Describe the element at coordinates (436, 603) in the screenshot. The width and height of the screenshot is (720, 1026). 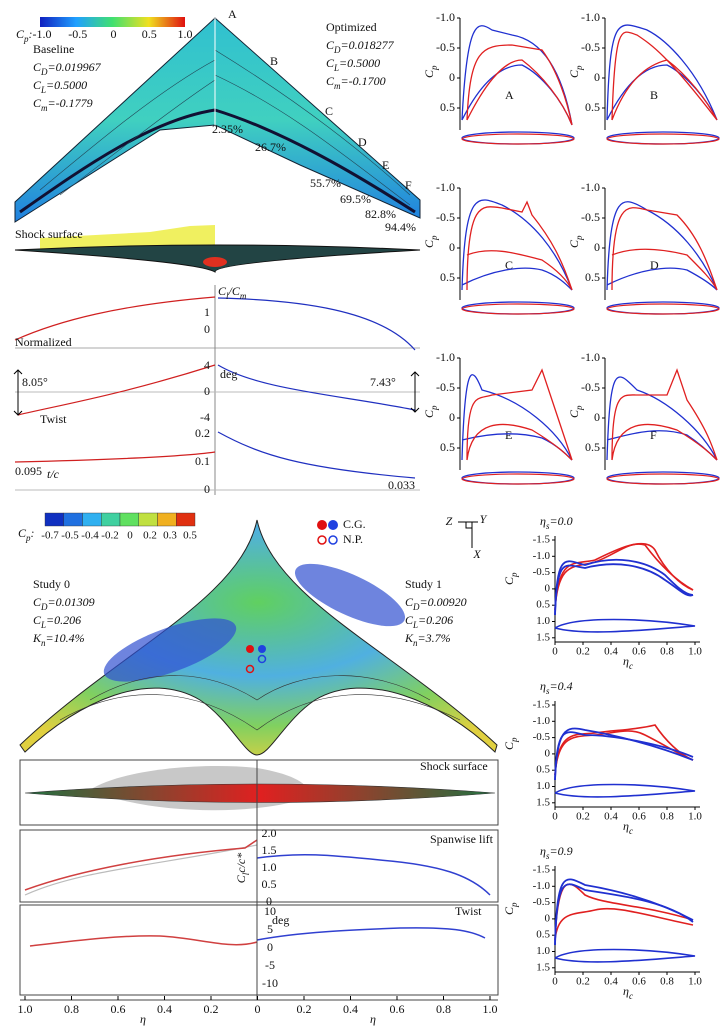
I see `coefficient: CD=0.00920` at that location.